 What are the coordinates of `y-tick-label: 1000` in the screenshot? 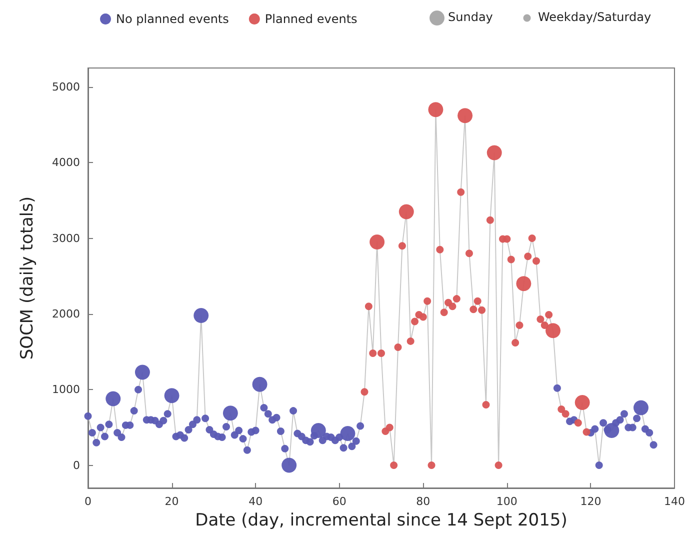 It's located at (66, 389).